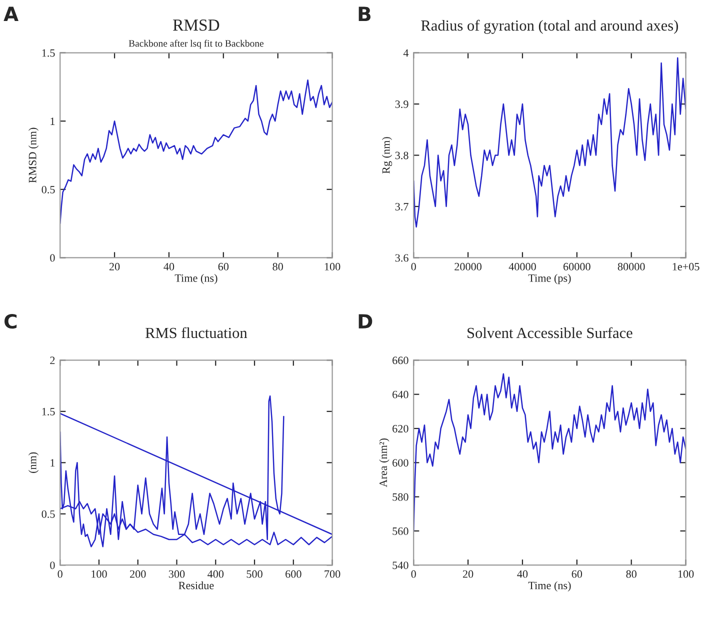 The width and height of the screenshot is (707, 621). What do you see at coordinates (294, 574) in the screenshot?
I see `x-tick-label: 600` at bounding box center [294, 574].